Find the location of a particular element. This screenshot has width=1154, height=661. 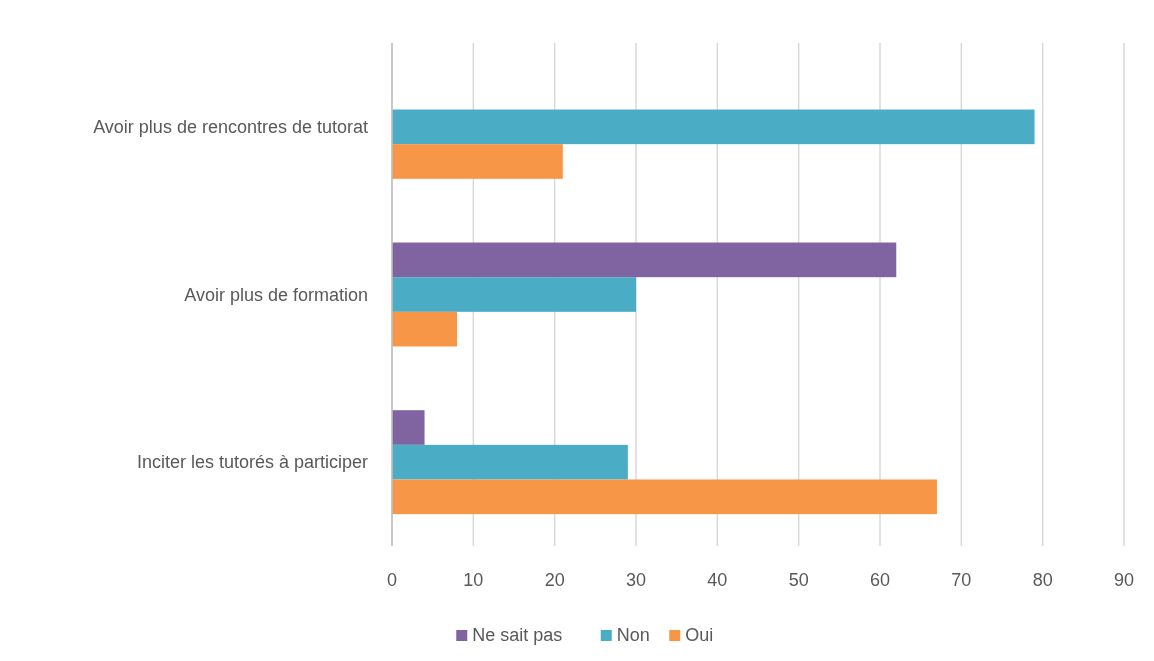

legend-label: Oui is located at coordinates (699, 635).